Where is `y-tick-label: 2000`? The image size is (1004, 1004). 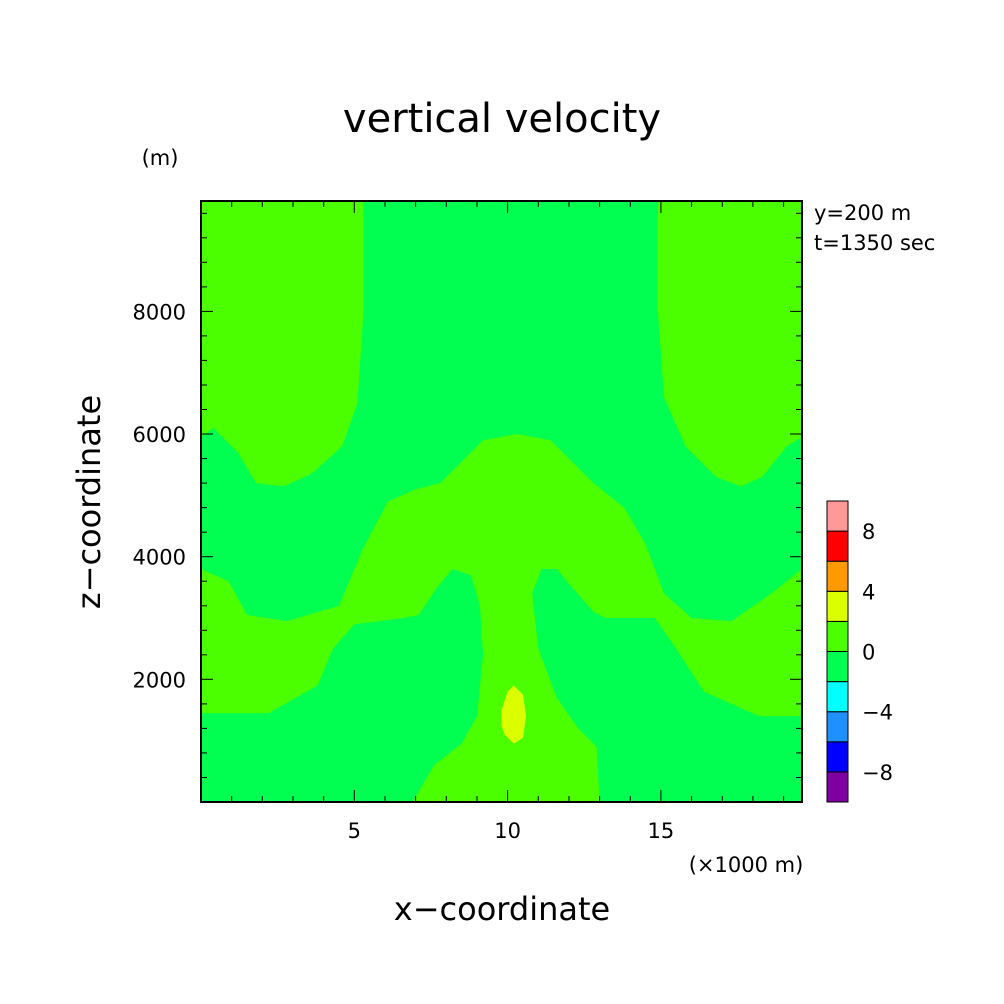
y-tick-label: 2000 is located at coordinates (159, 680).